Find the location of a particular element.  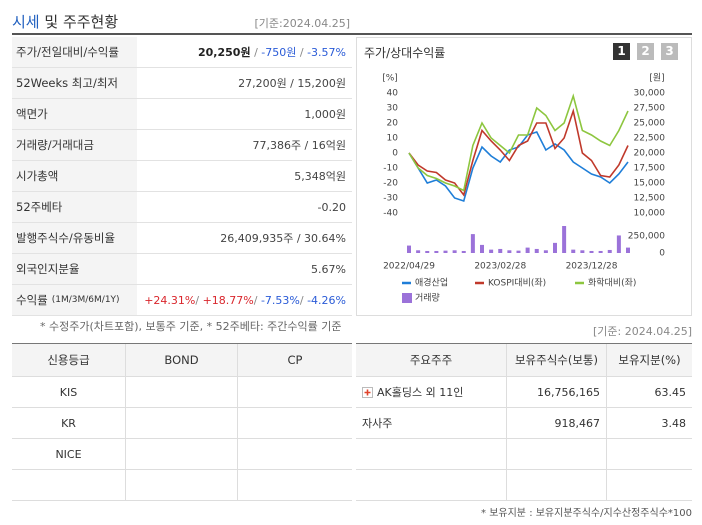

row-value: 77,386주 / 16억원 is located at coordinates (244, 145).